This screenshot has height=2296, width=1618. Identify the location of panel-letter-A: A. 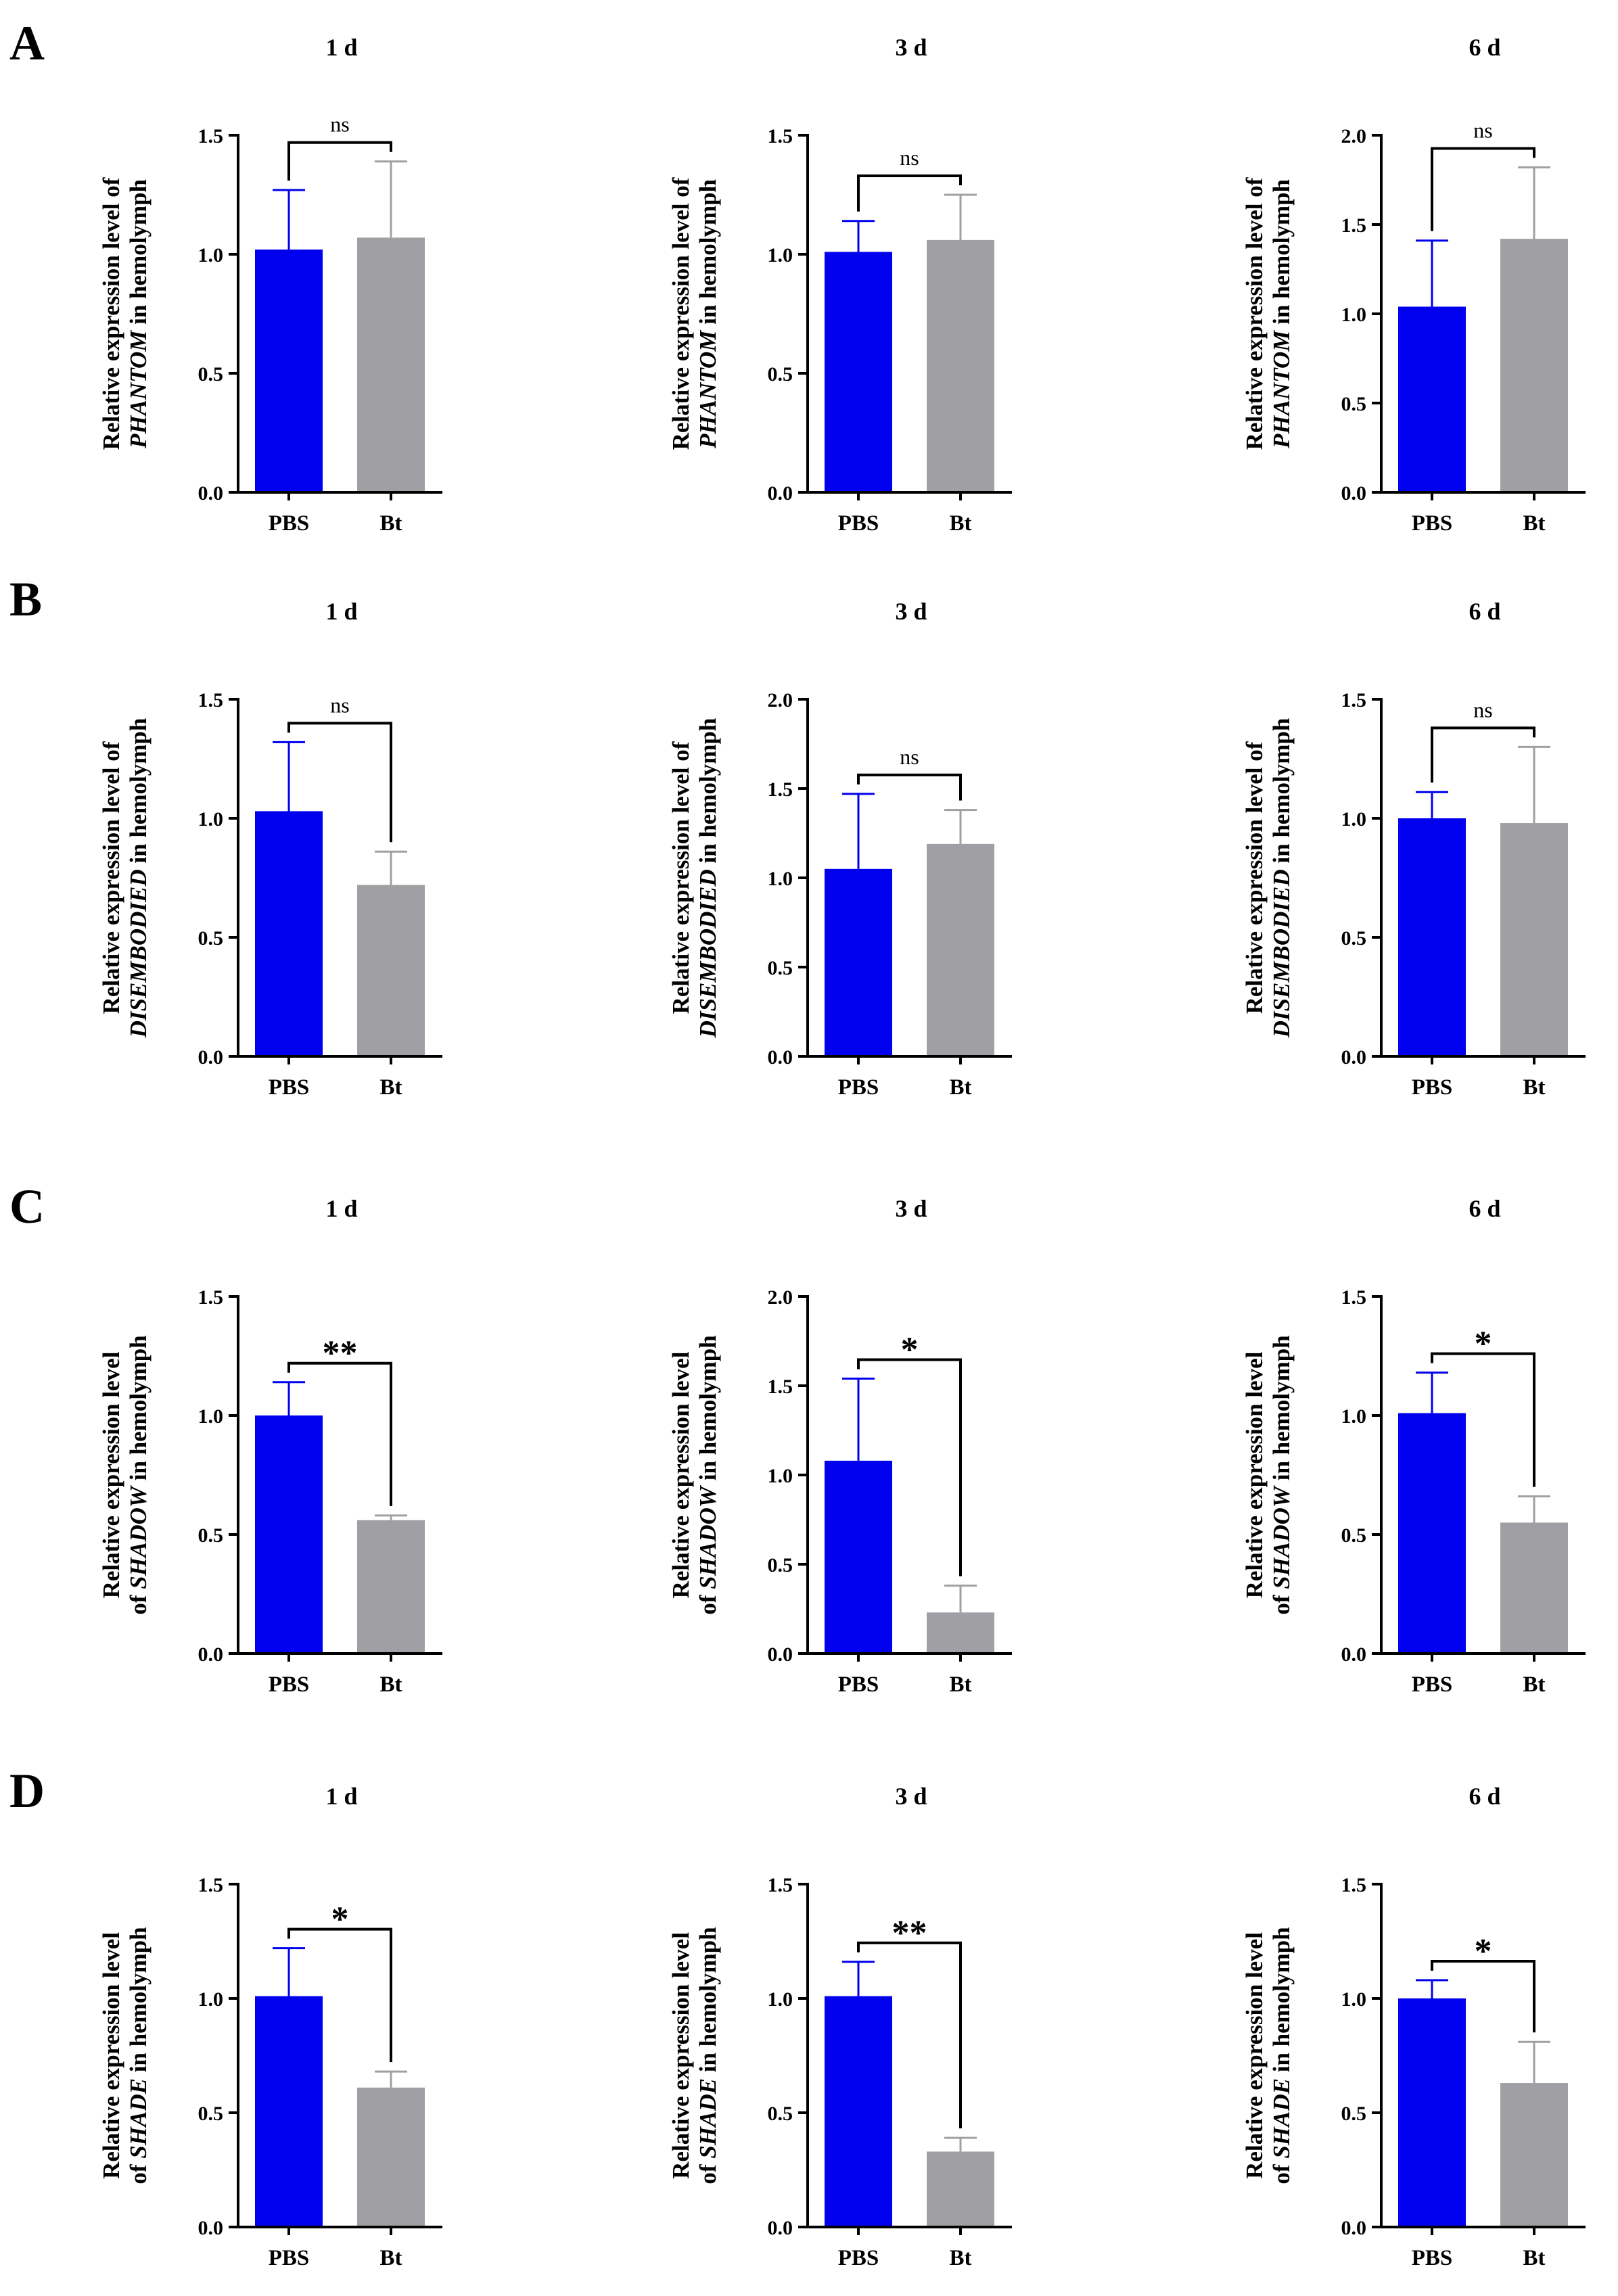
(27, 43).